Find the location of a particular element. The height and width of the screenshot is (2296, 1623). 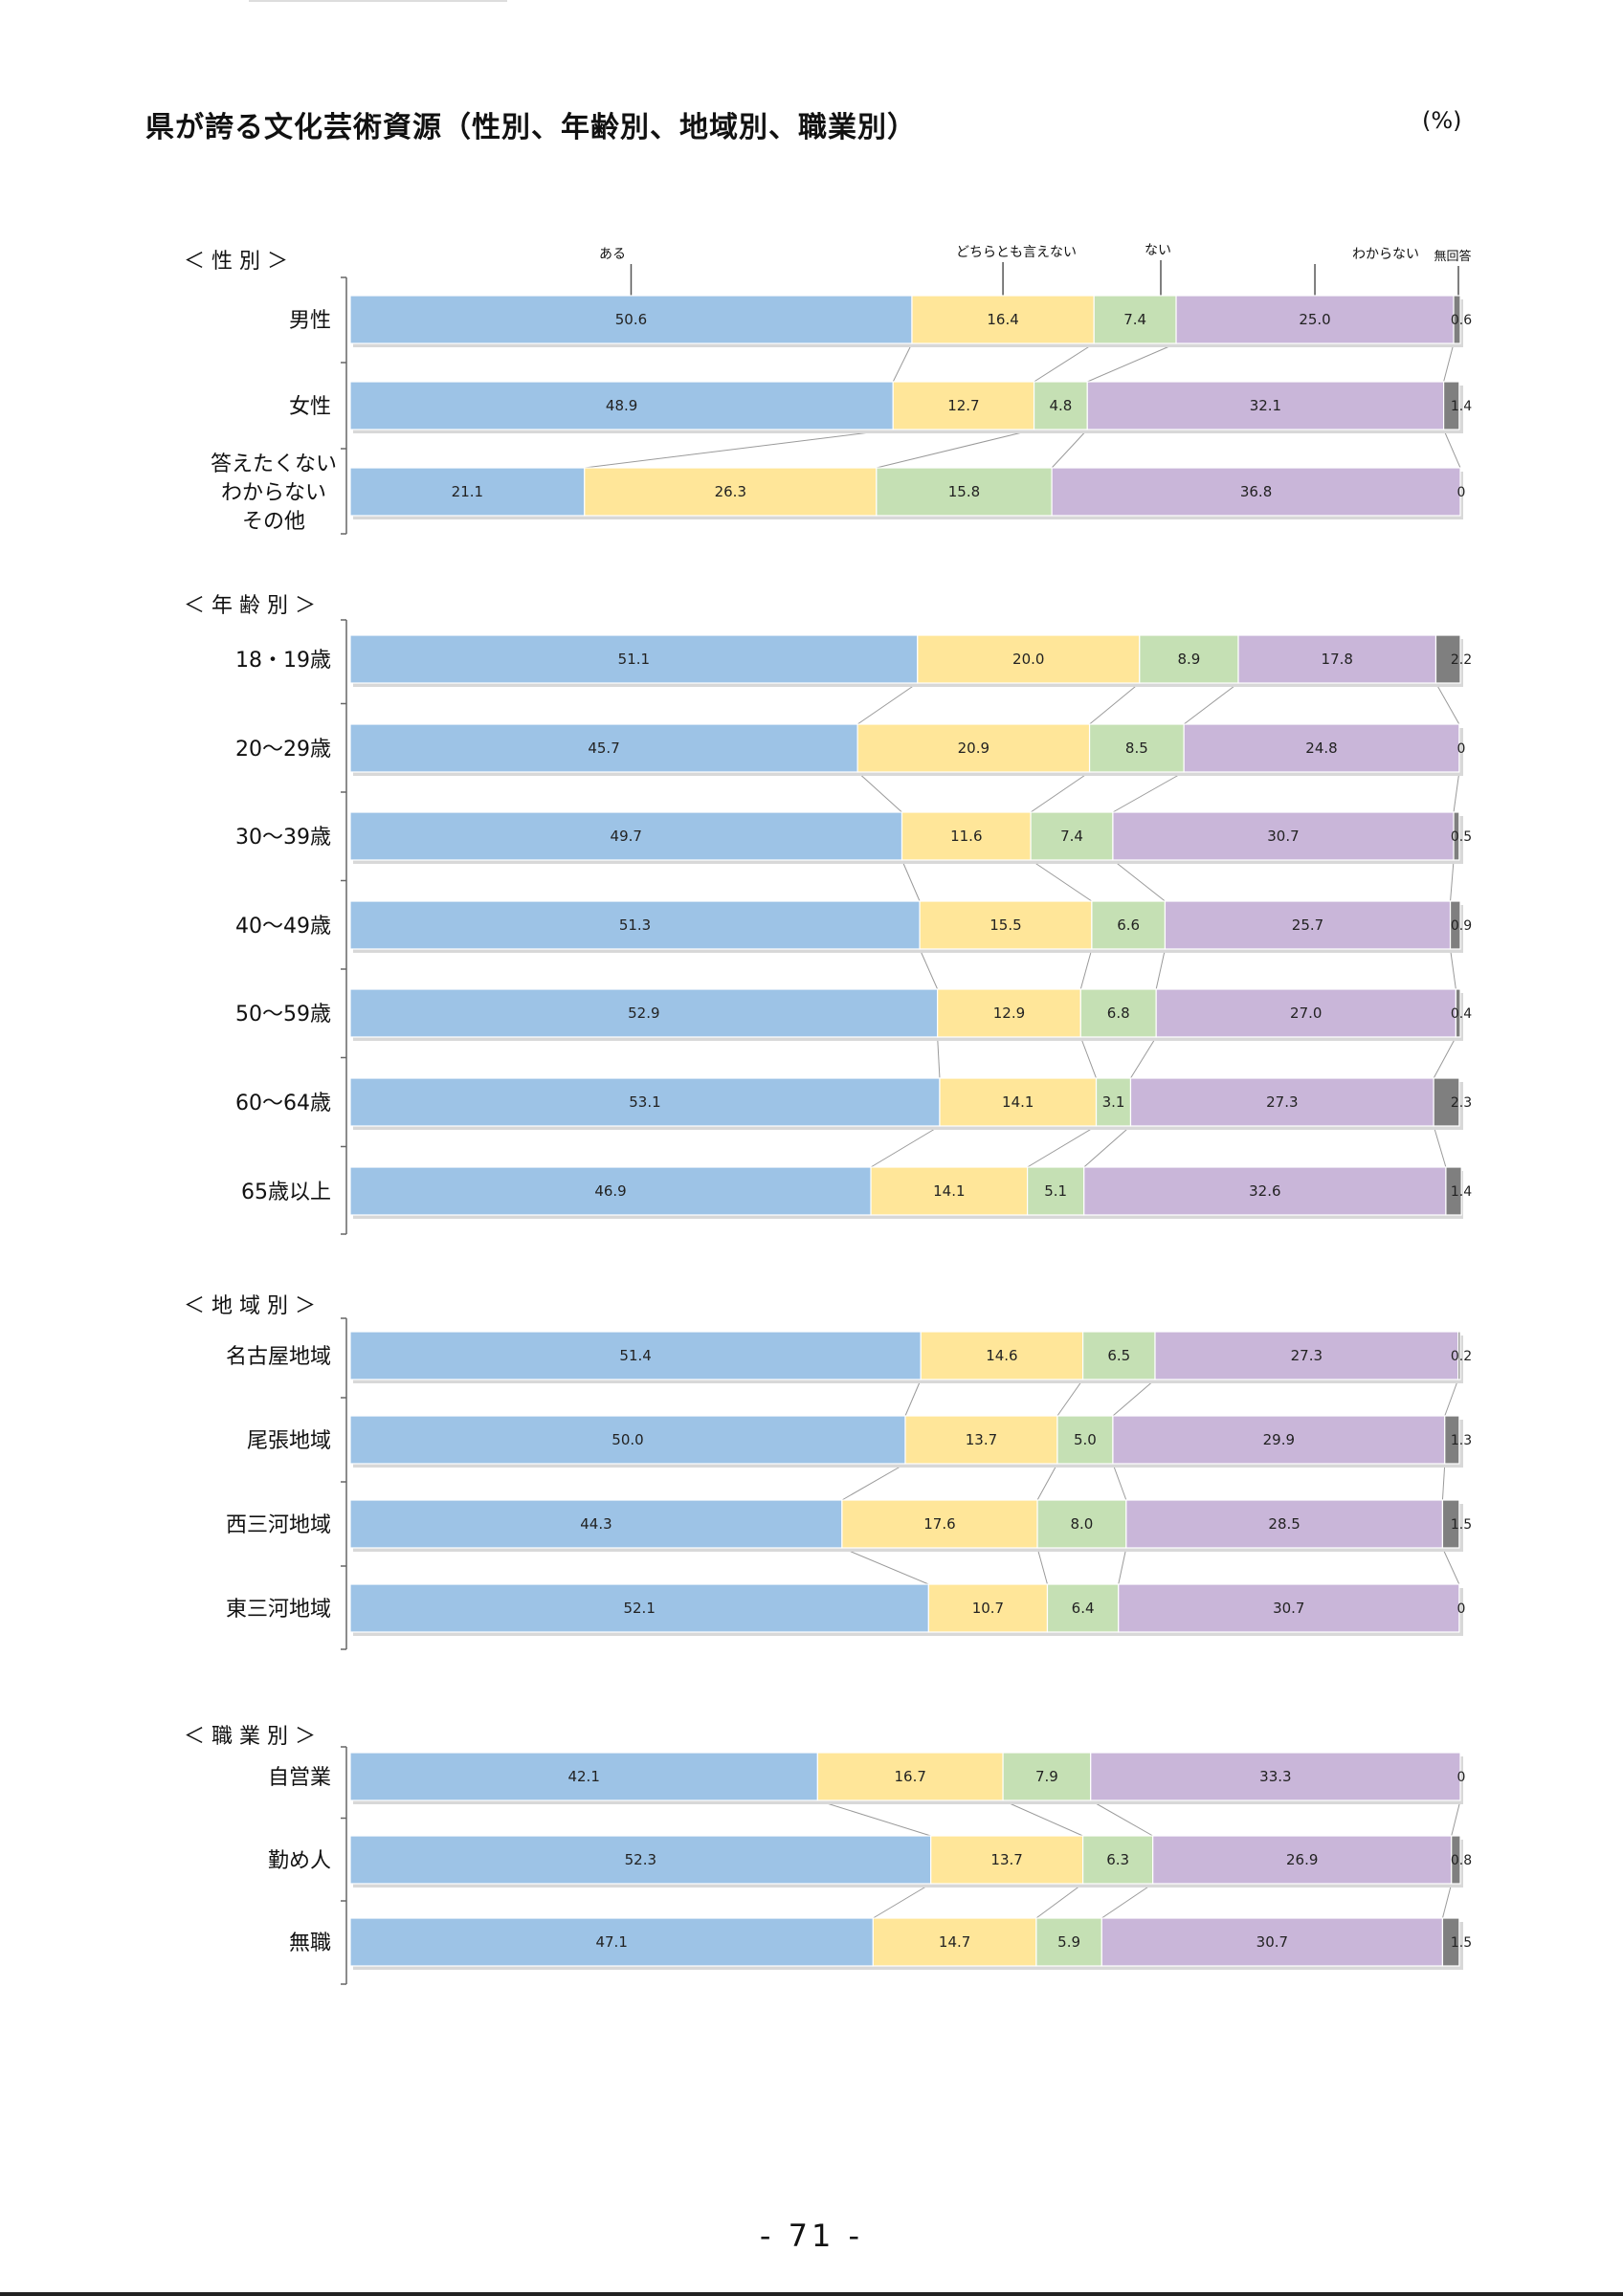

legend-label: どちらとも言えない is located at coordinates (1017, 252).